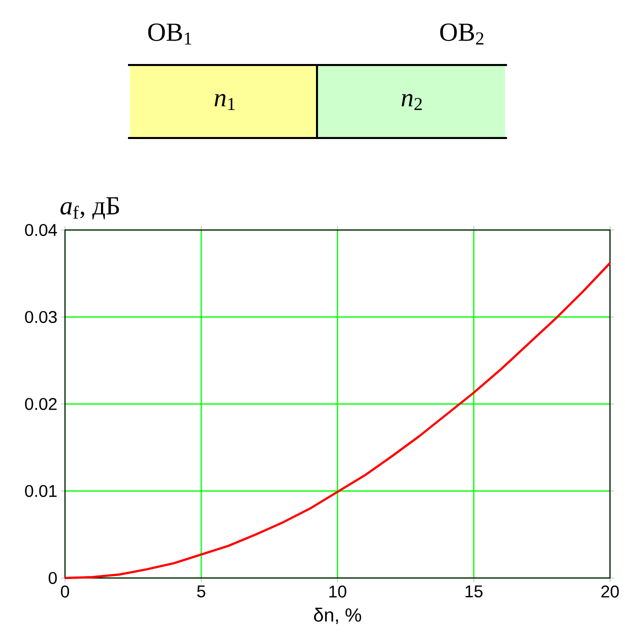 The height and width of the screenshot is (642, 625). Describe the element at coordinates (412, 102) in the screenshot. I see `text: n$_{2}$` at that location.